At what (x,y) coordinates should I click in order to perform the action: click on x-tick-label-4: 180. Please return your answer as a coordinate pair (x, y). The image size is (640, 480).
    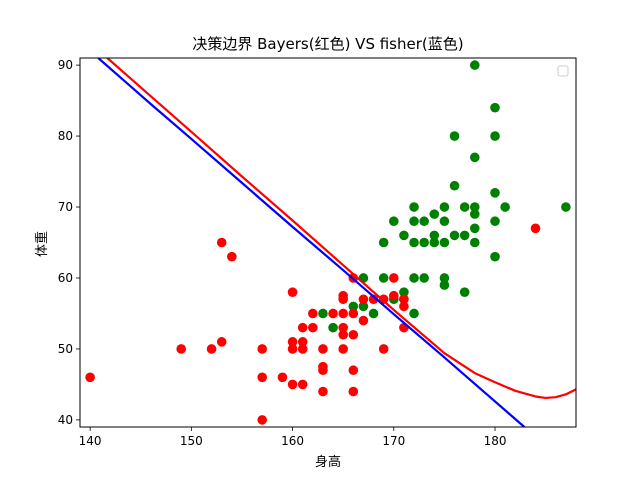
    Looking at the image, I should click on (495, 441).